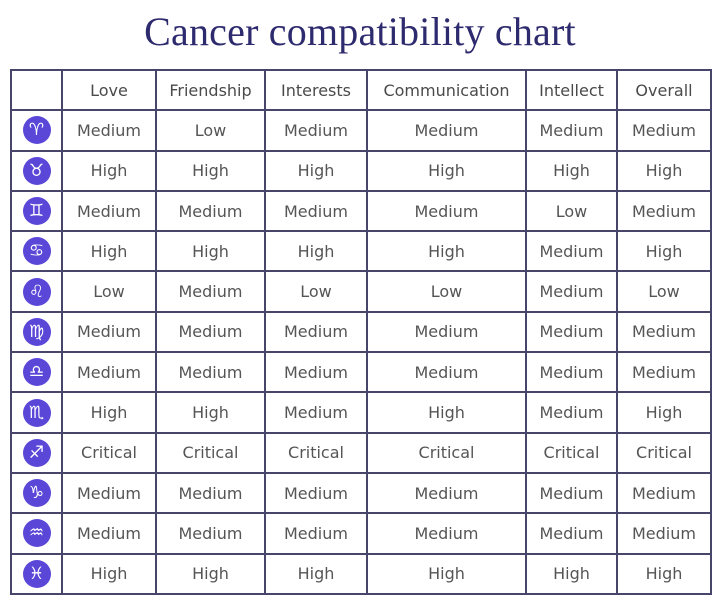  I want to click on cell-overall: Low, so click(664, 291).